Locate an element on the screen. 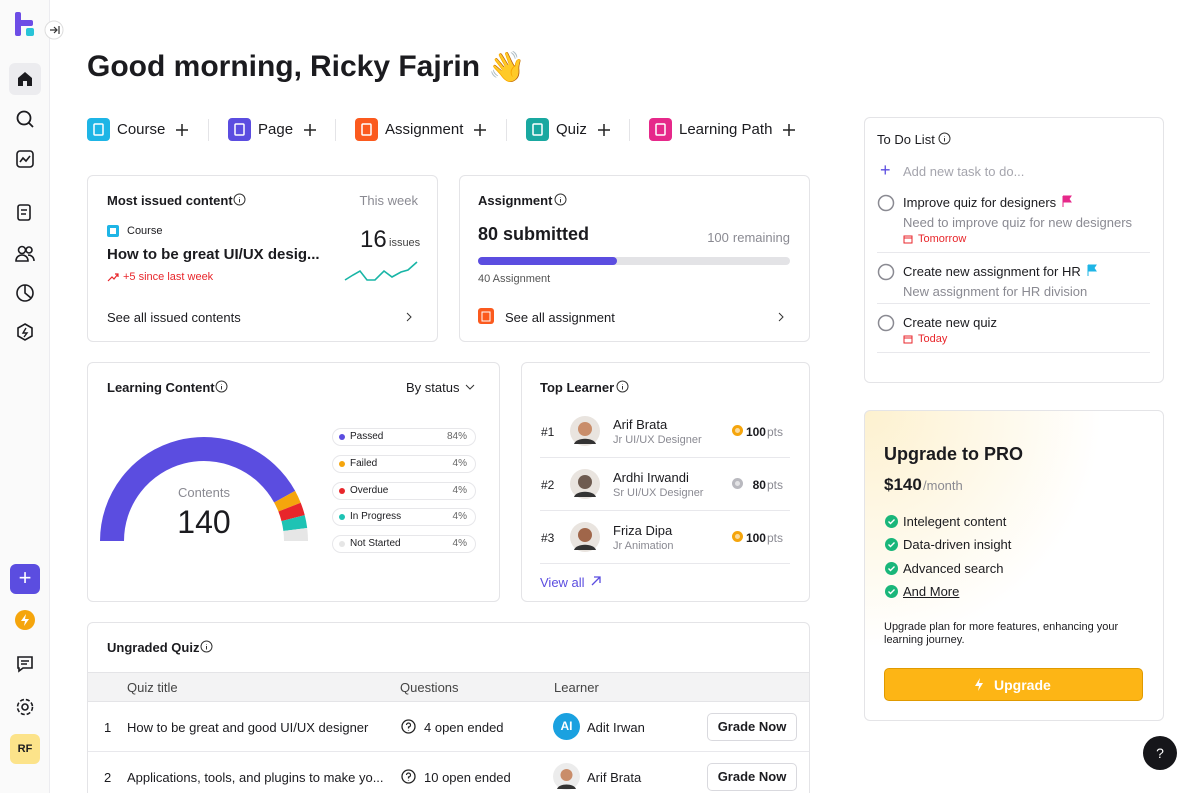 The width and height of the screenshot is (1200, 793). view-all-link: View all is located at coordinates (562, 582).